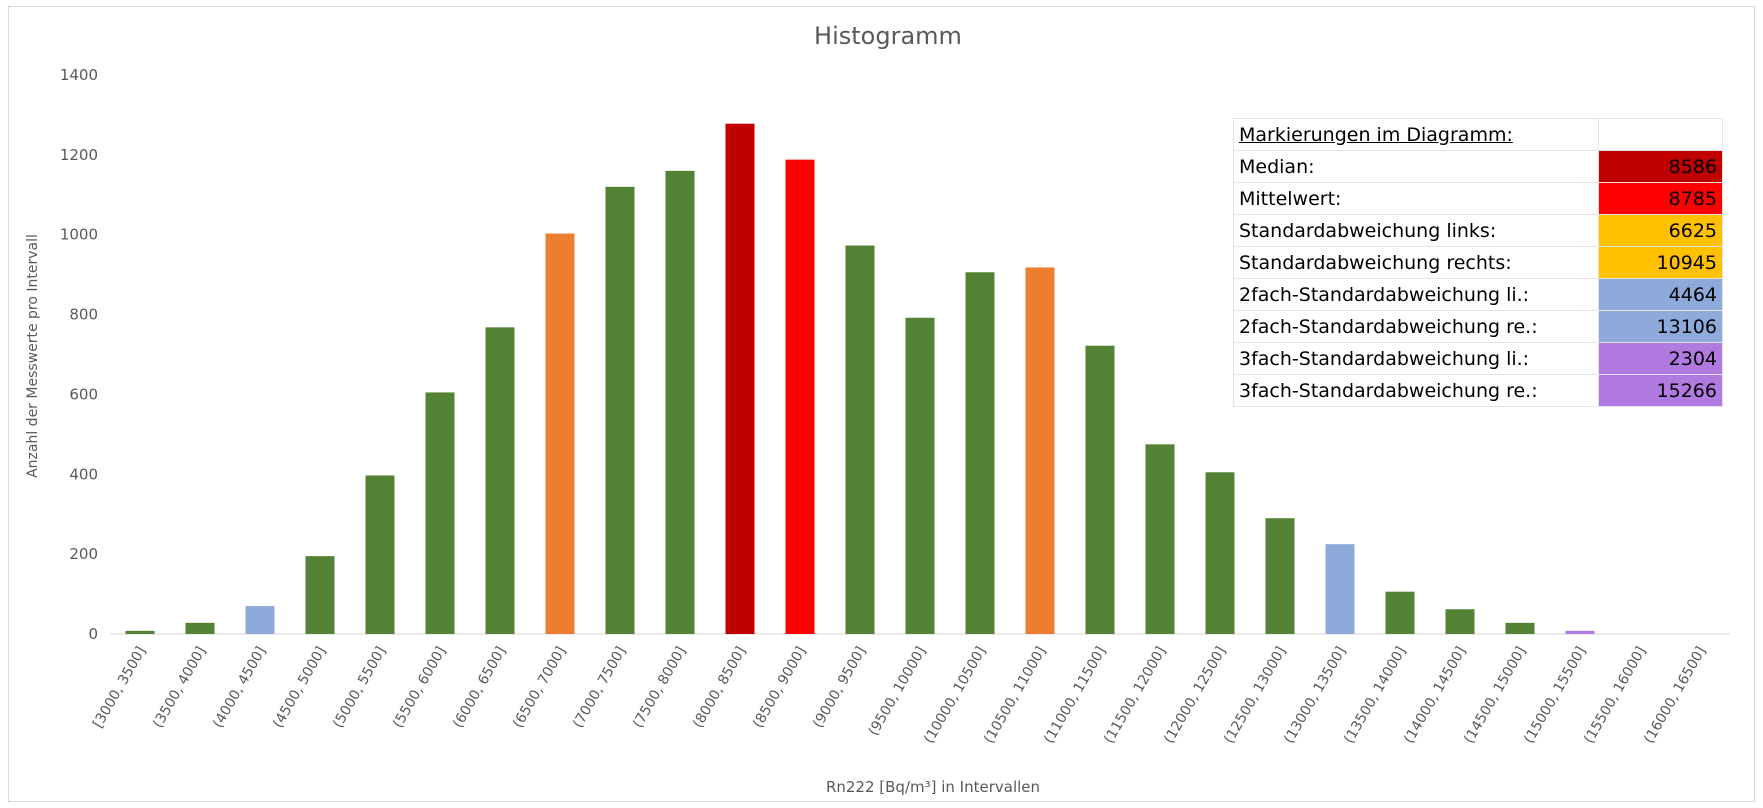  What do you see at coordinates (719, 687) in the screenshot?
I see `x-tick-label: (8000, 8500]` at bounding box center [719, 687].